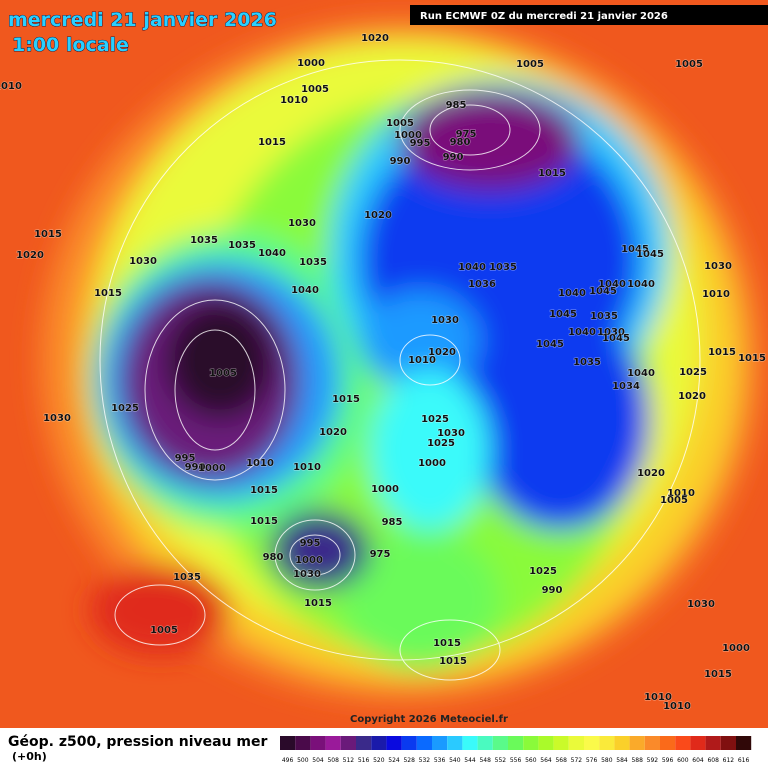 Image resolution: width=768 pixels, height=768 pixels. What do you see at coordinates (425, 760) in the screenshot?
I see `scale-label: 532` at bounding box center [425, 760].